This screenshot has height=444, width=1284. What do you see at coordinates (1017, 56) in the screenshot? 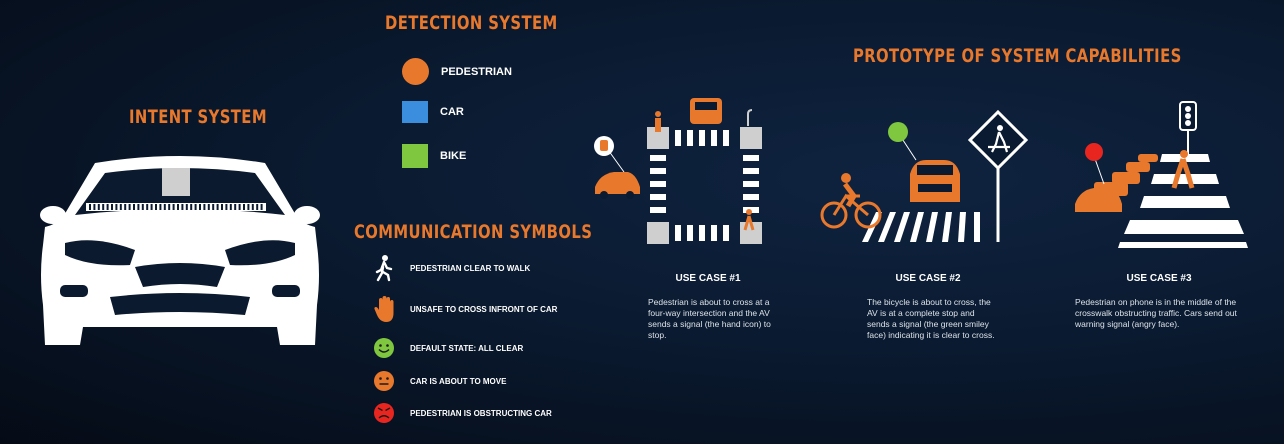
I see `prototype-title: PROTOTYPE OF SYSTEM CAPABILITIES` at bounding box center [1017, 56].